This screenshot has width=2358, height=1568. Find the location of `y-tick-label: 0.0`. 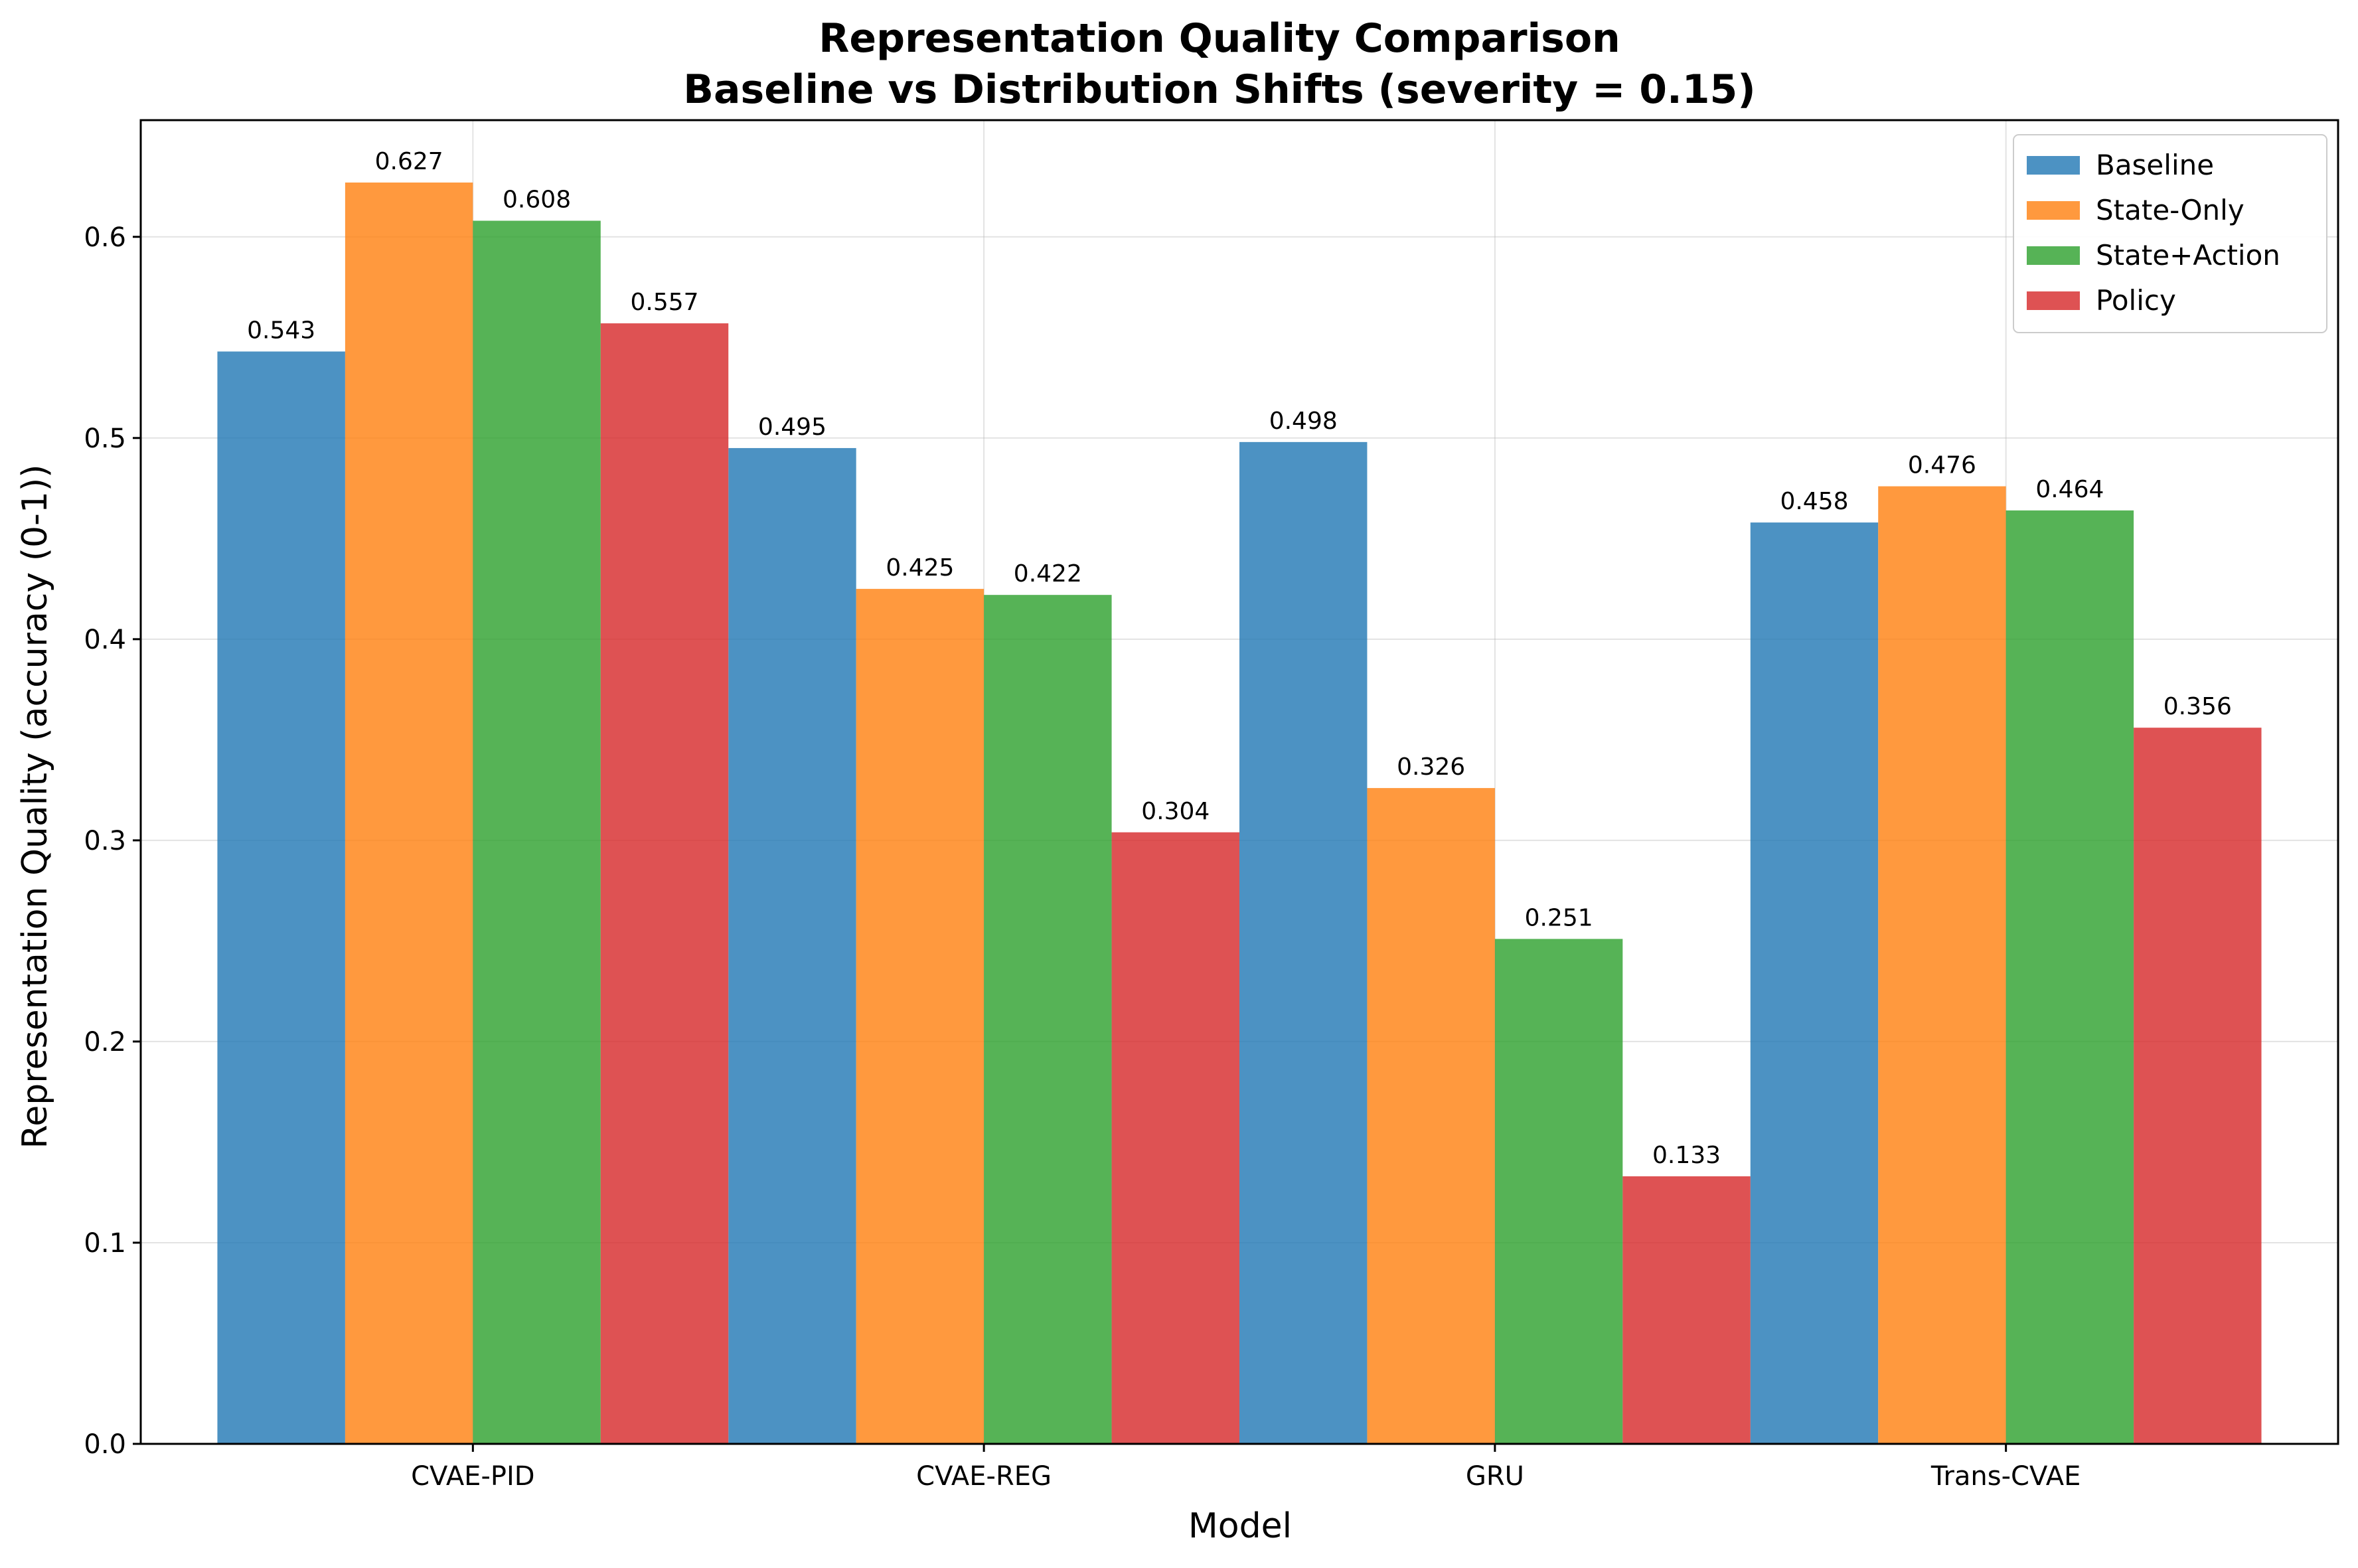

y-tick-label: 0.0 is located at coordinates (105, 1445).